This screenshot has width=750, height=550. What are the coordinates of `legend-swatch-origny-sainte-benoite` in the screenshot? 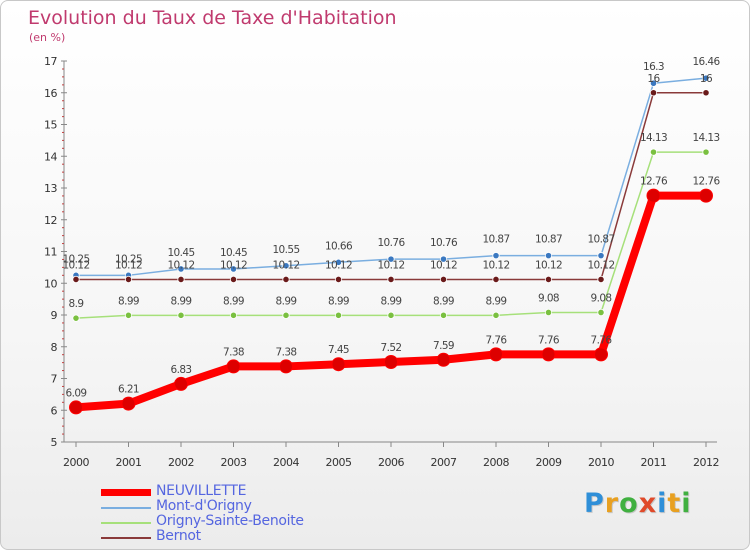 It's located at (126, 523).